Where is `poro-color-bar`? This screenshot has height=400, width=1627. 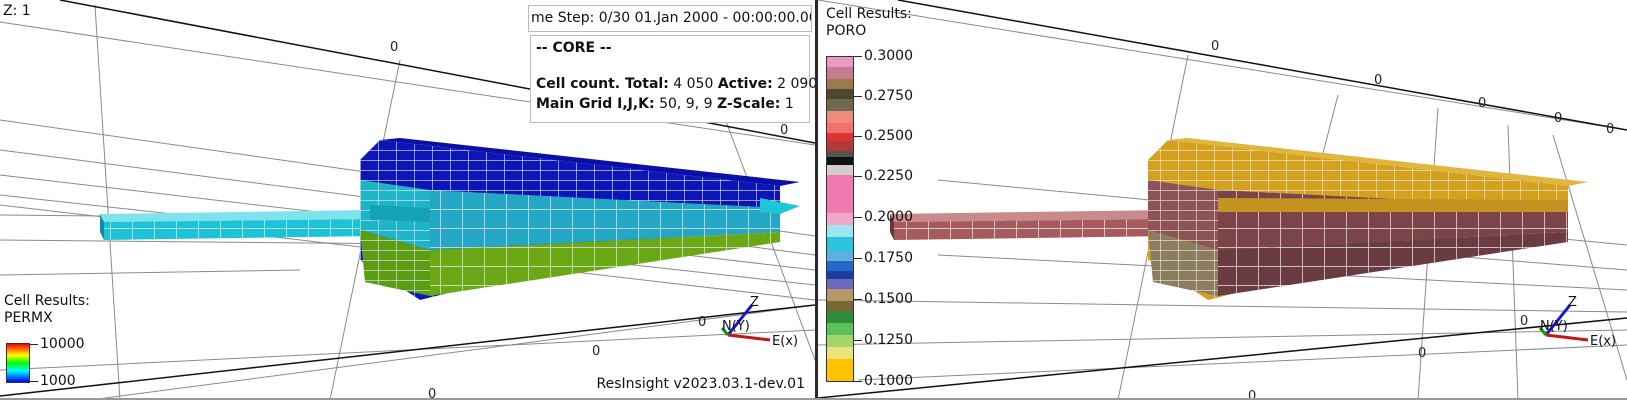
poro-color-bar is located at coordinates (840, 219).